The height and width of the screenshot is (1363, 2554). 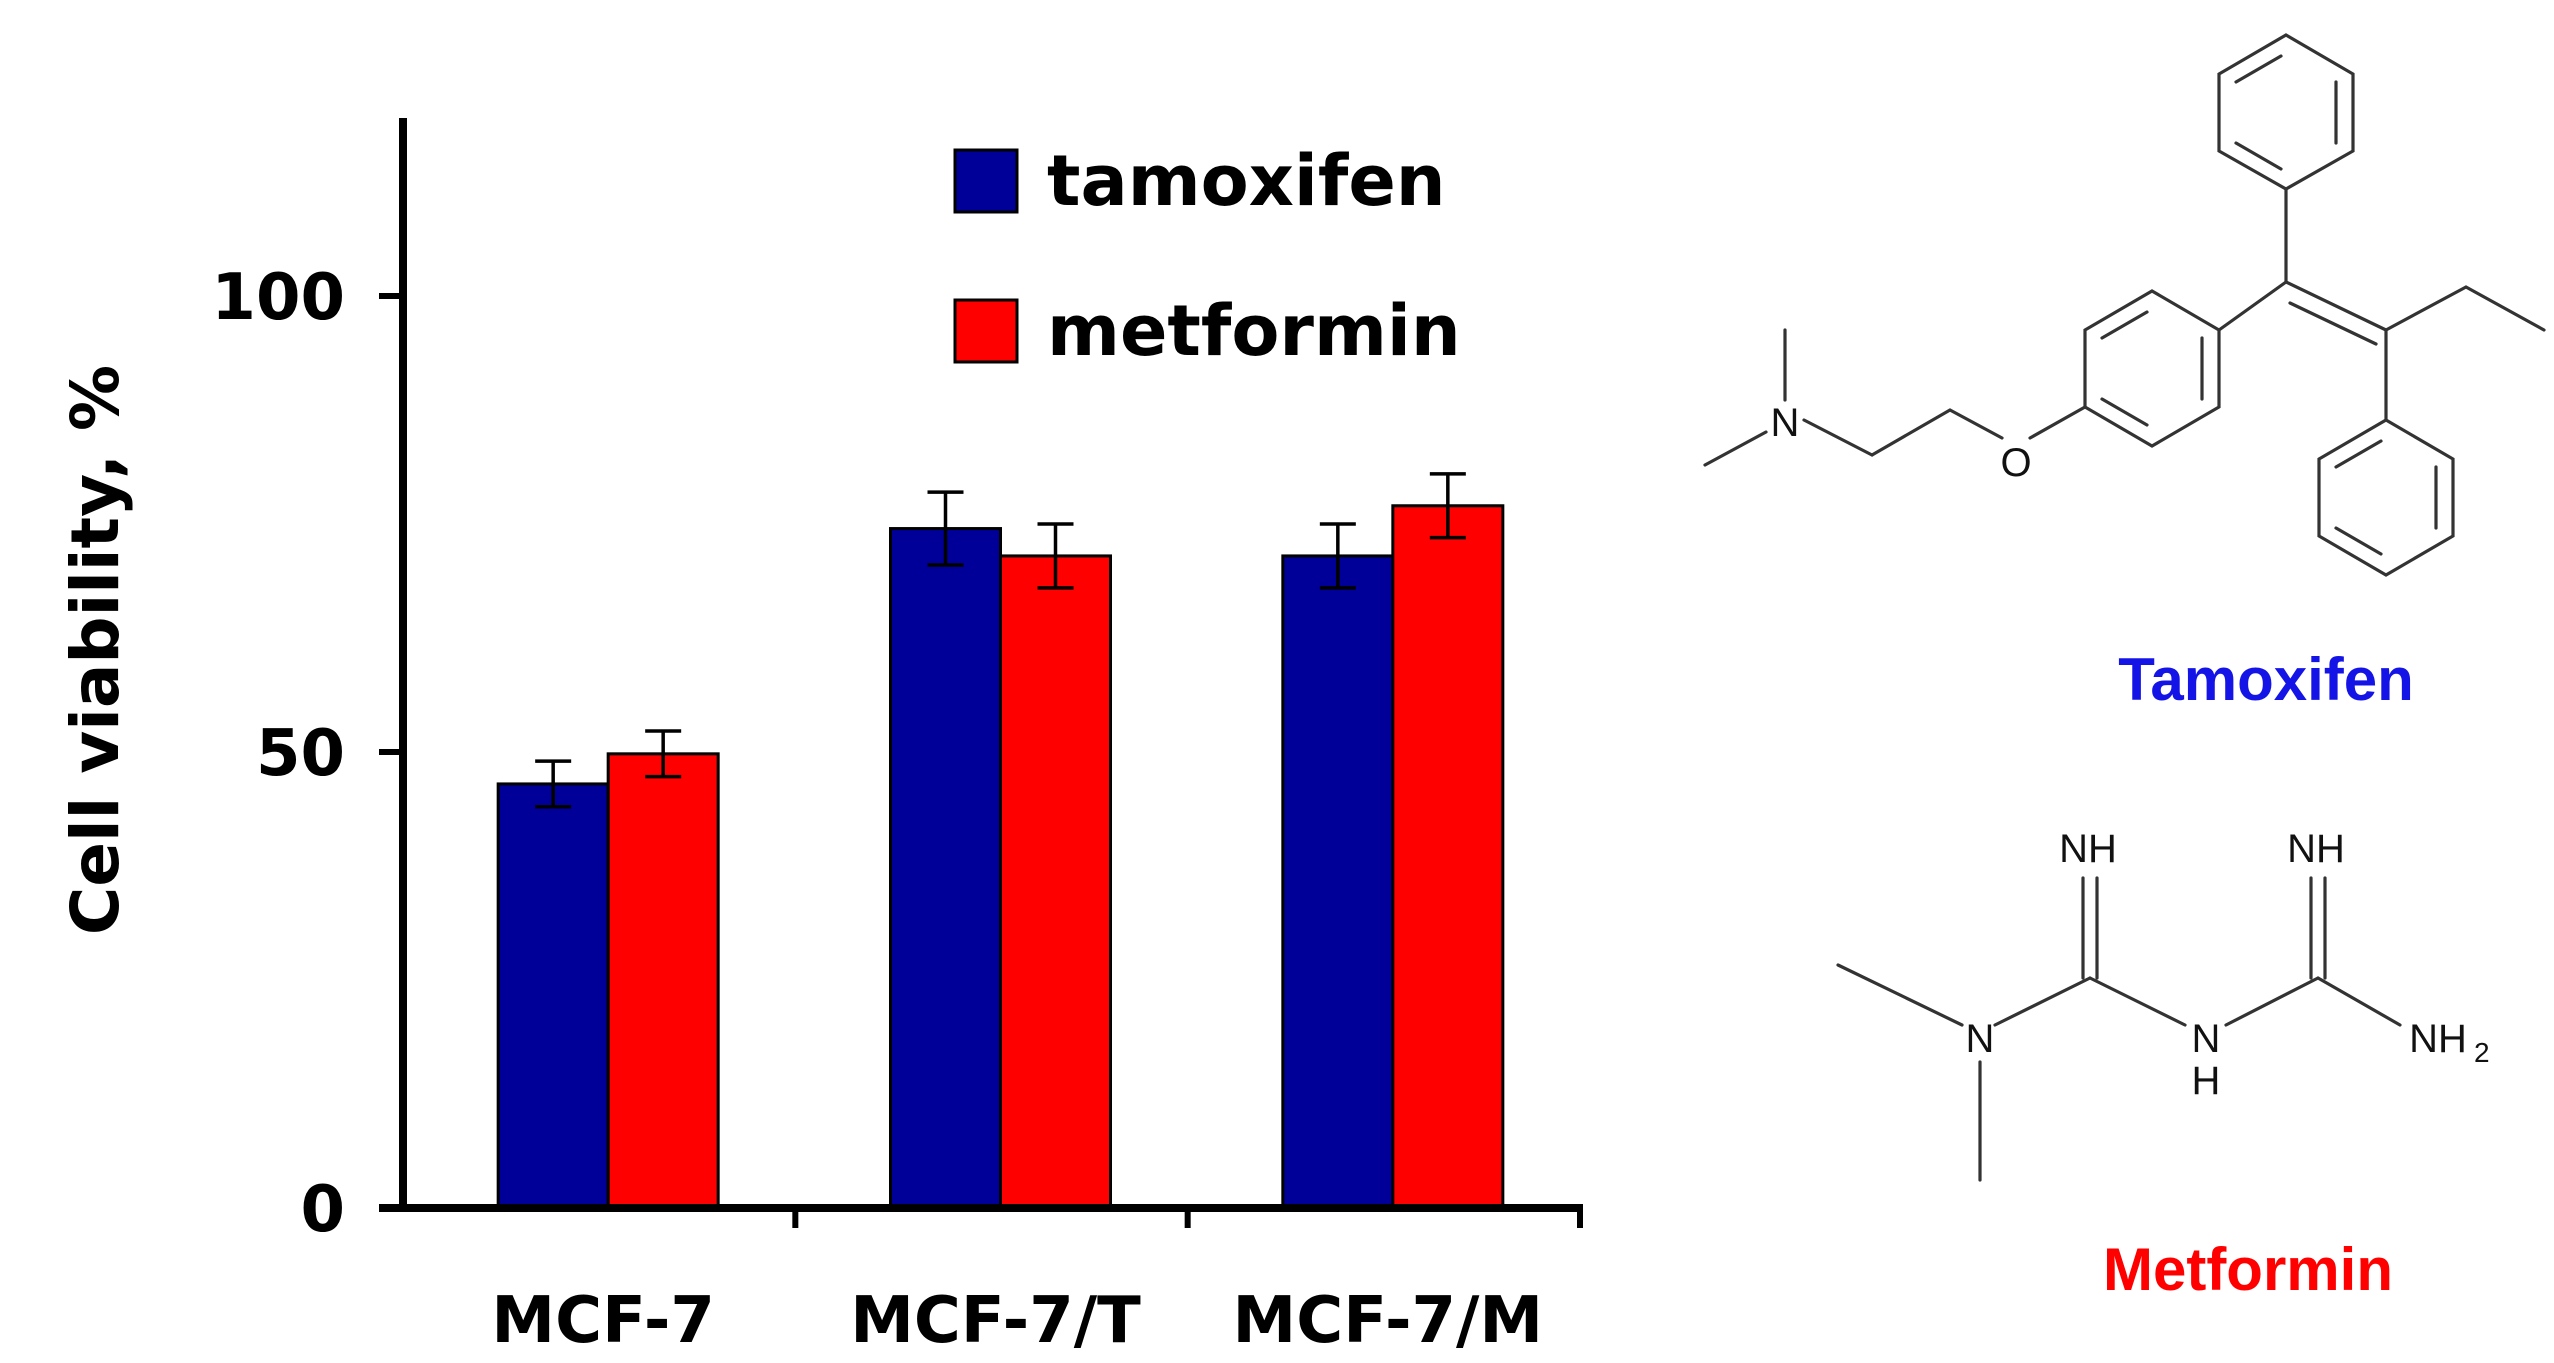 What do you see at coordinates (2286, 112) in the screenshot?
I see `tamoxifen-top-phenyl-ring` at bounding box center [2286, 112].